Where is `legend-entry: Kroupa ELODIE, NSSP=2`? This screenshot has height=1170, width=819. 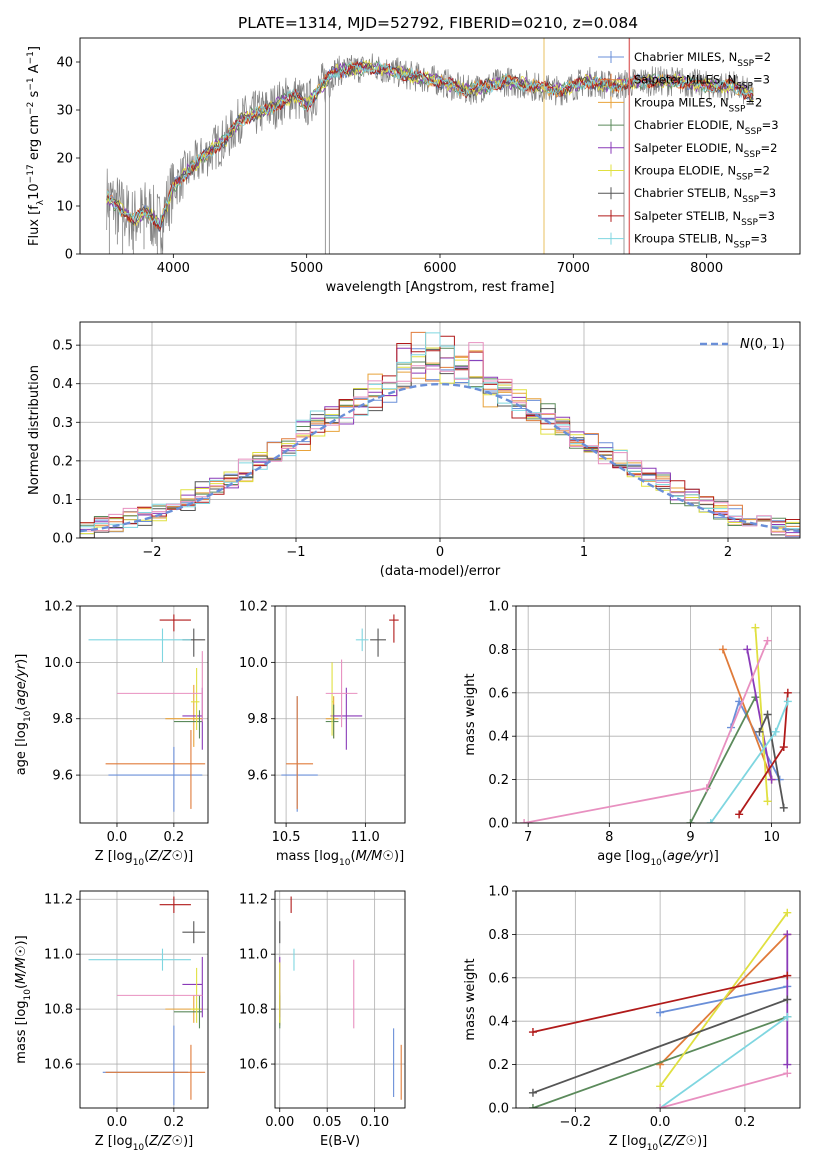 legend-entry: Kroupa ELODIE, NSSP=2 is located at coordinates (702, 173).